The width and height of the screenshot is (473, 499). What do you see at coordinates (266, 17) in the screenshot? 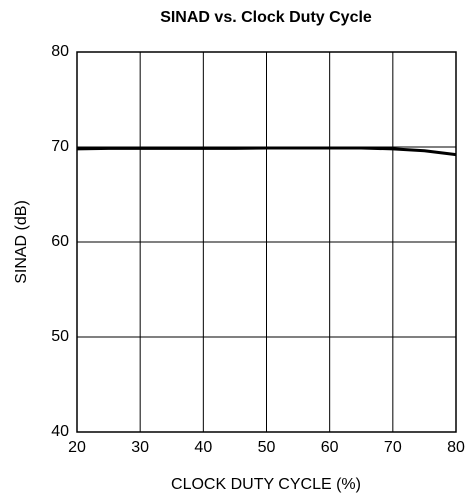
I see `chart-title: SINAD vs. Clock Duty Cycle` at bounding box center [266, 17].